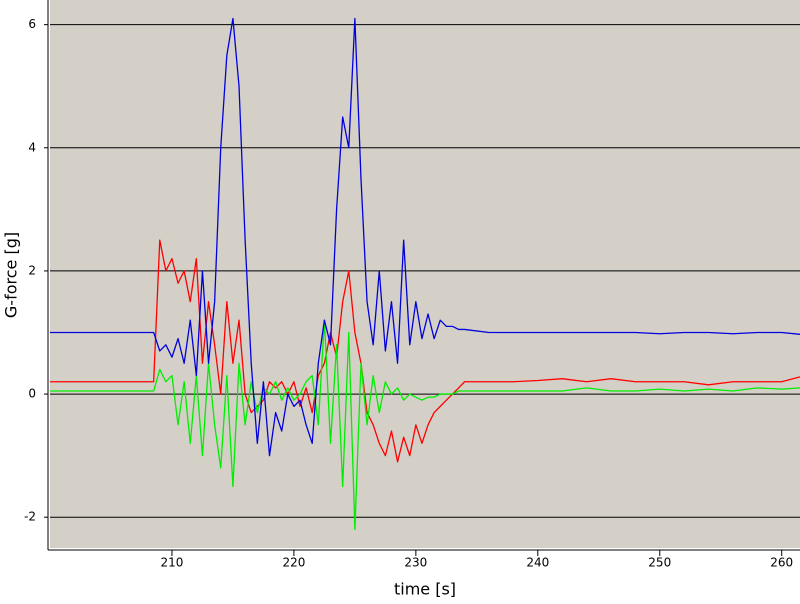  What do you see at coordinates (171, 563) in the screenshot?
I see `x-tick-label: 210` at bounding box center [171, 563].